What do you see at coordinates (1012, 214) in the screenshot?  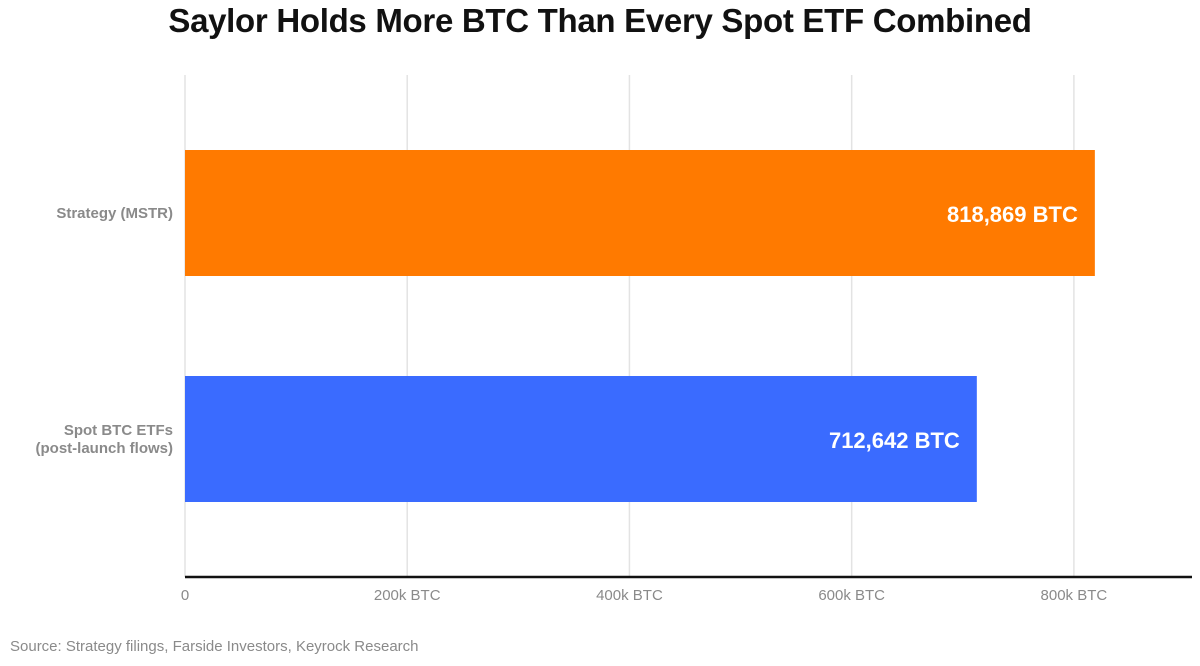 I see `bar-value-label-0: 818,869 BTC` at bounding box center [1012, 214].